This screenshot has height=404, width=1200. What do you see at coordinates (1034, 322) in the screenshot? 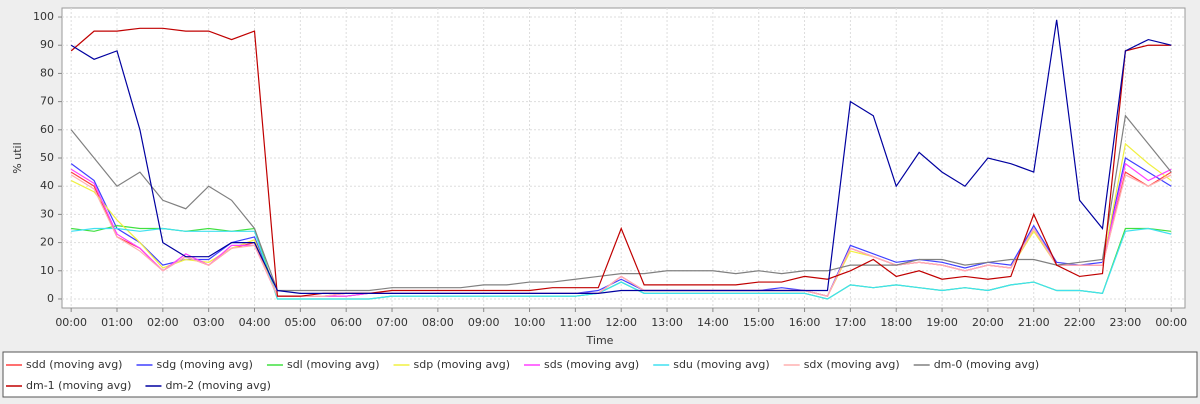
I see `x-tick-label: 21:00` at bounding box center [1034, 322].